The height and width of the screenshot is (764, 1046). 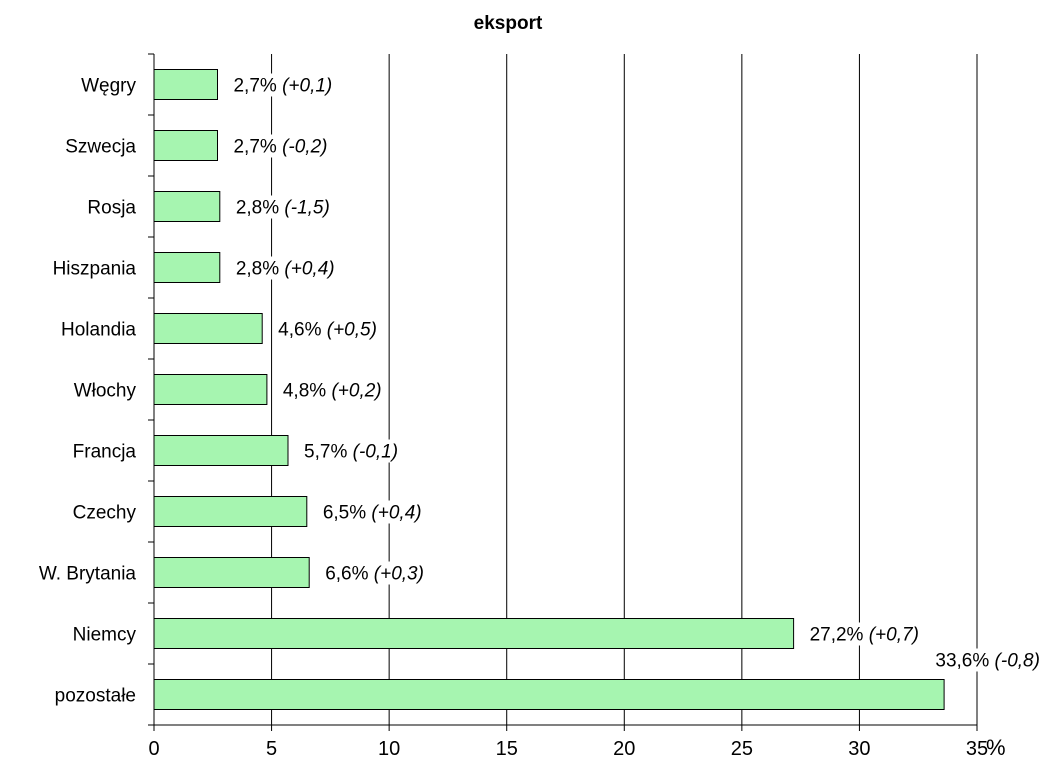 I want to click on category-label: pozostałe, so click(x=95, y=696).